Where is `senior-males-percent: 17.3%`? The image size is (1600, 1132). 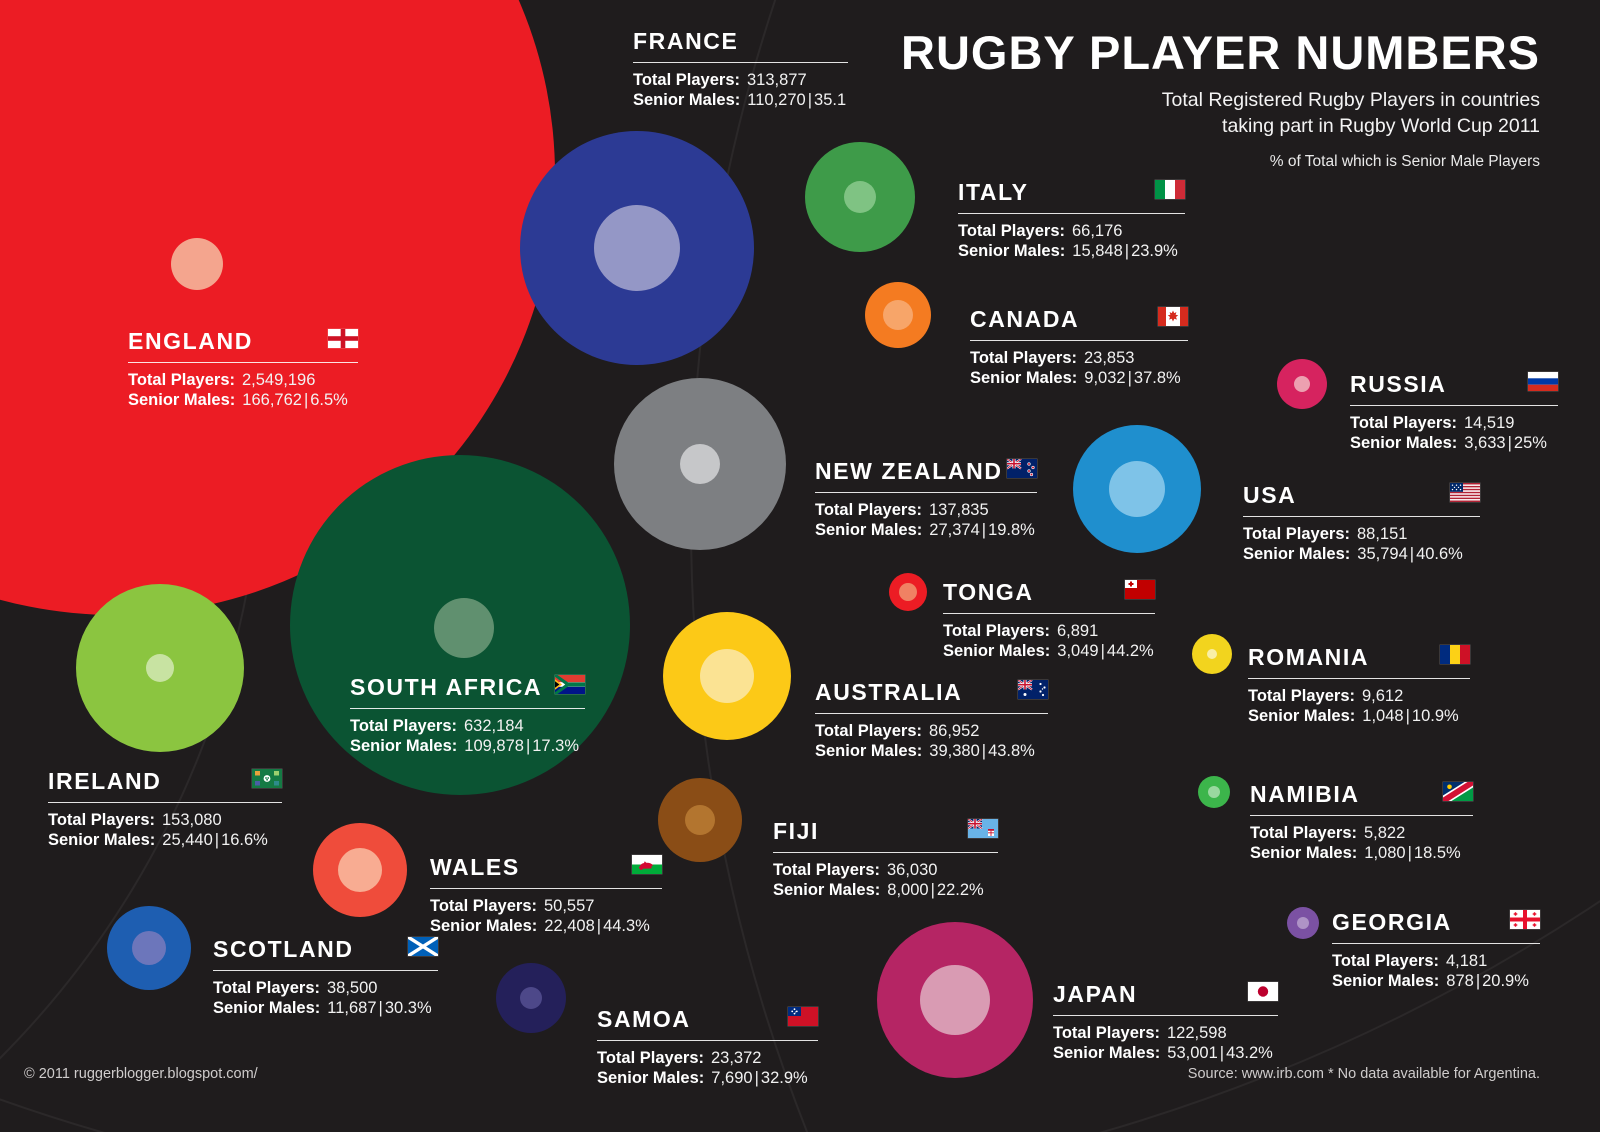 senior-males-percent: 17.3% is located at coordinates (556, 746).